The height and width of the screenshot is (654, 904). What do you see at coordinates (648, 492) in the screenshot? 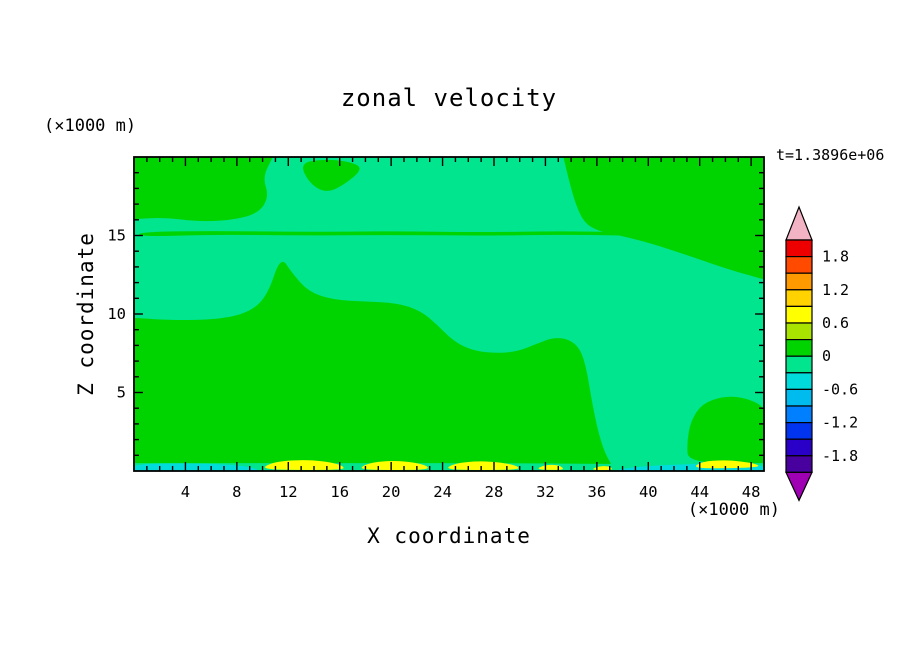
I see `x-tick-label-40: 40` at bounding box center [648, 492].